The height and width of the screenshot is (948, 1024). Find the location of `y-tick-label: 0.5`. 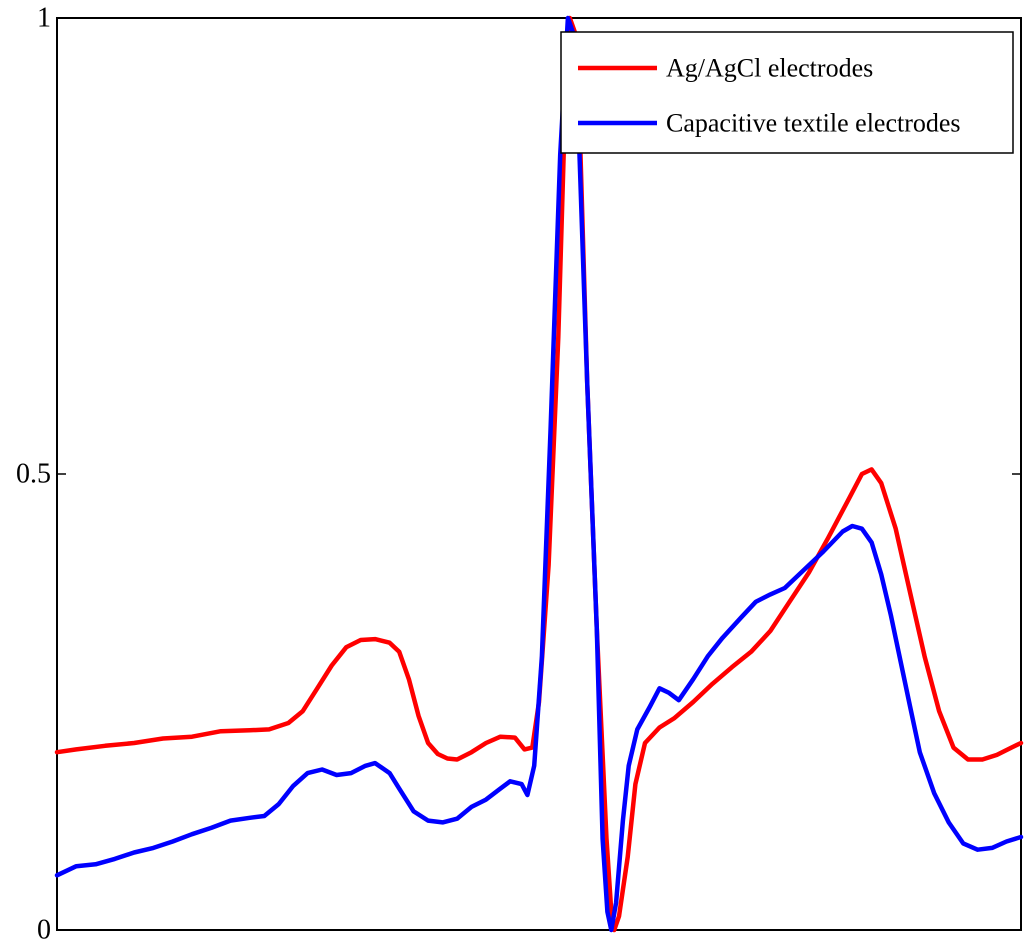

y-tick-label: 0.5 is located at coordinates (33, 474).